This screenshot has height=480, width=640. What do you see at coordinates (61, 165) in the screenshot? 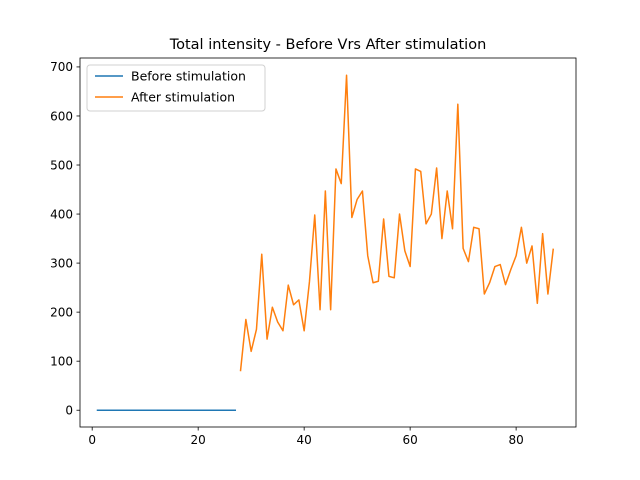
I see `y-tick-label: 500` at bounding box center [61, 165].